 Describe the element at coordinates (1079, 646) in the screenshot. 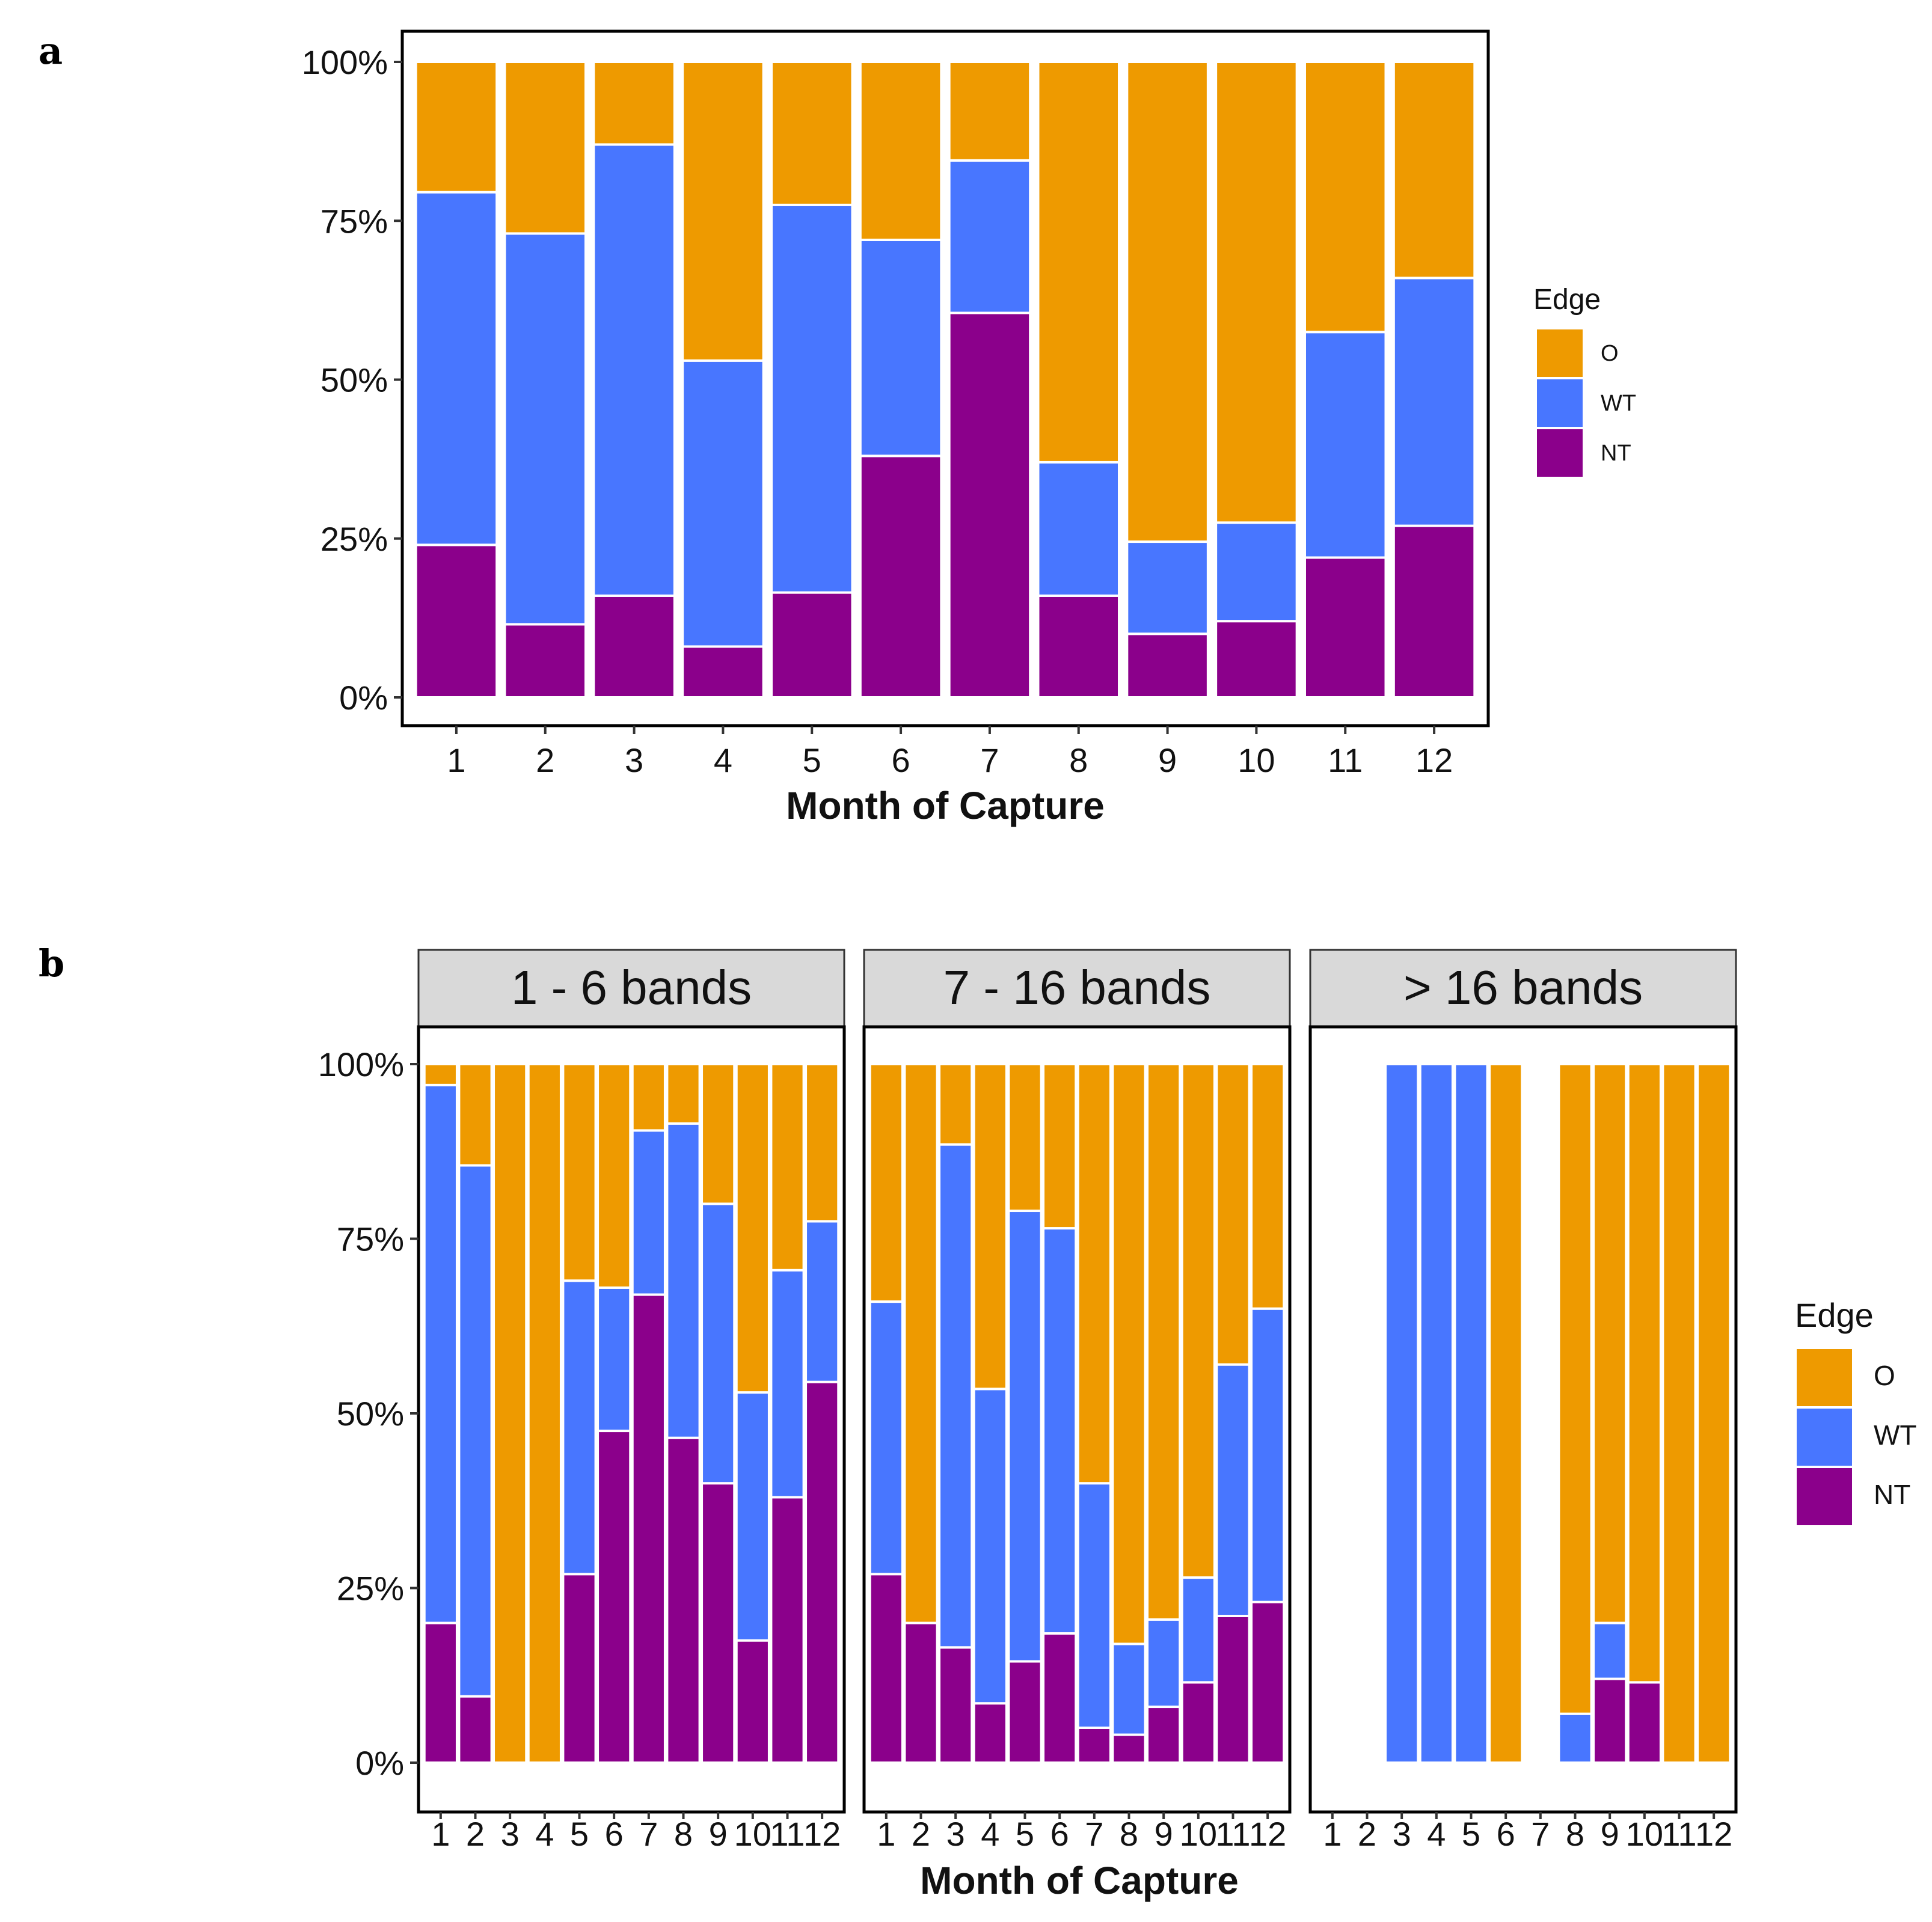

I see `bar-a-month-8-nt` at that location.